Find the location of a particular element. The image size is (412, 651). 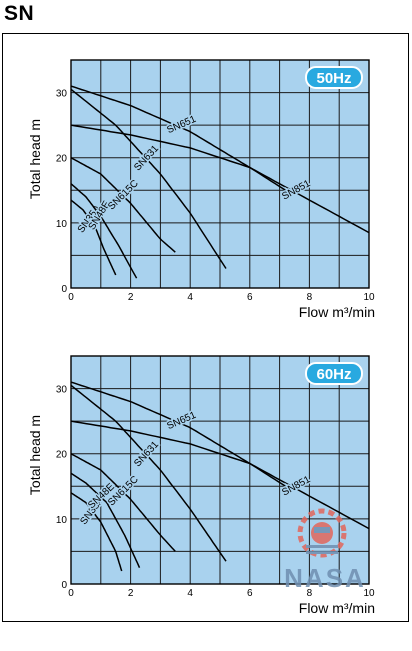

frequency-badge-text: 50Hz is located at coordinates (333, 78).